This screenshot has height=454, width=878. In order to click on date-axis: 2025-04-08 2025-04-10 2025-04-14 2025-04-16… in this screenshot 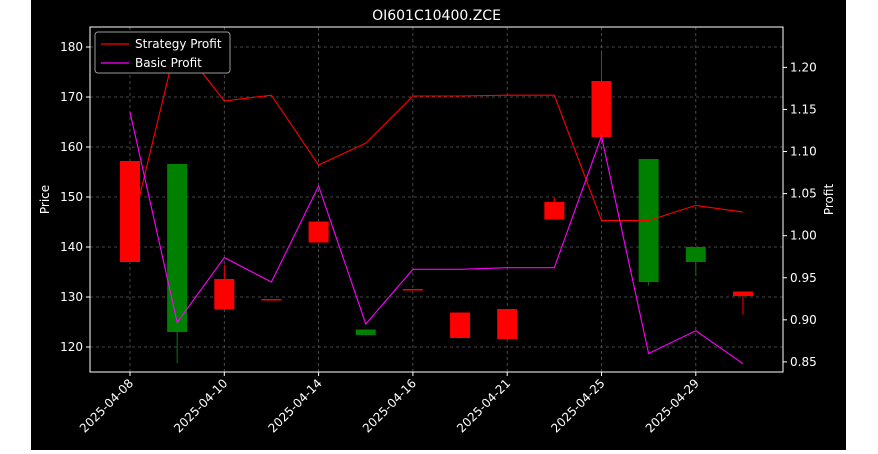, I will do `click(389, 403)`.